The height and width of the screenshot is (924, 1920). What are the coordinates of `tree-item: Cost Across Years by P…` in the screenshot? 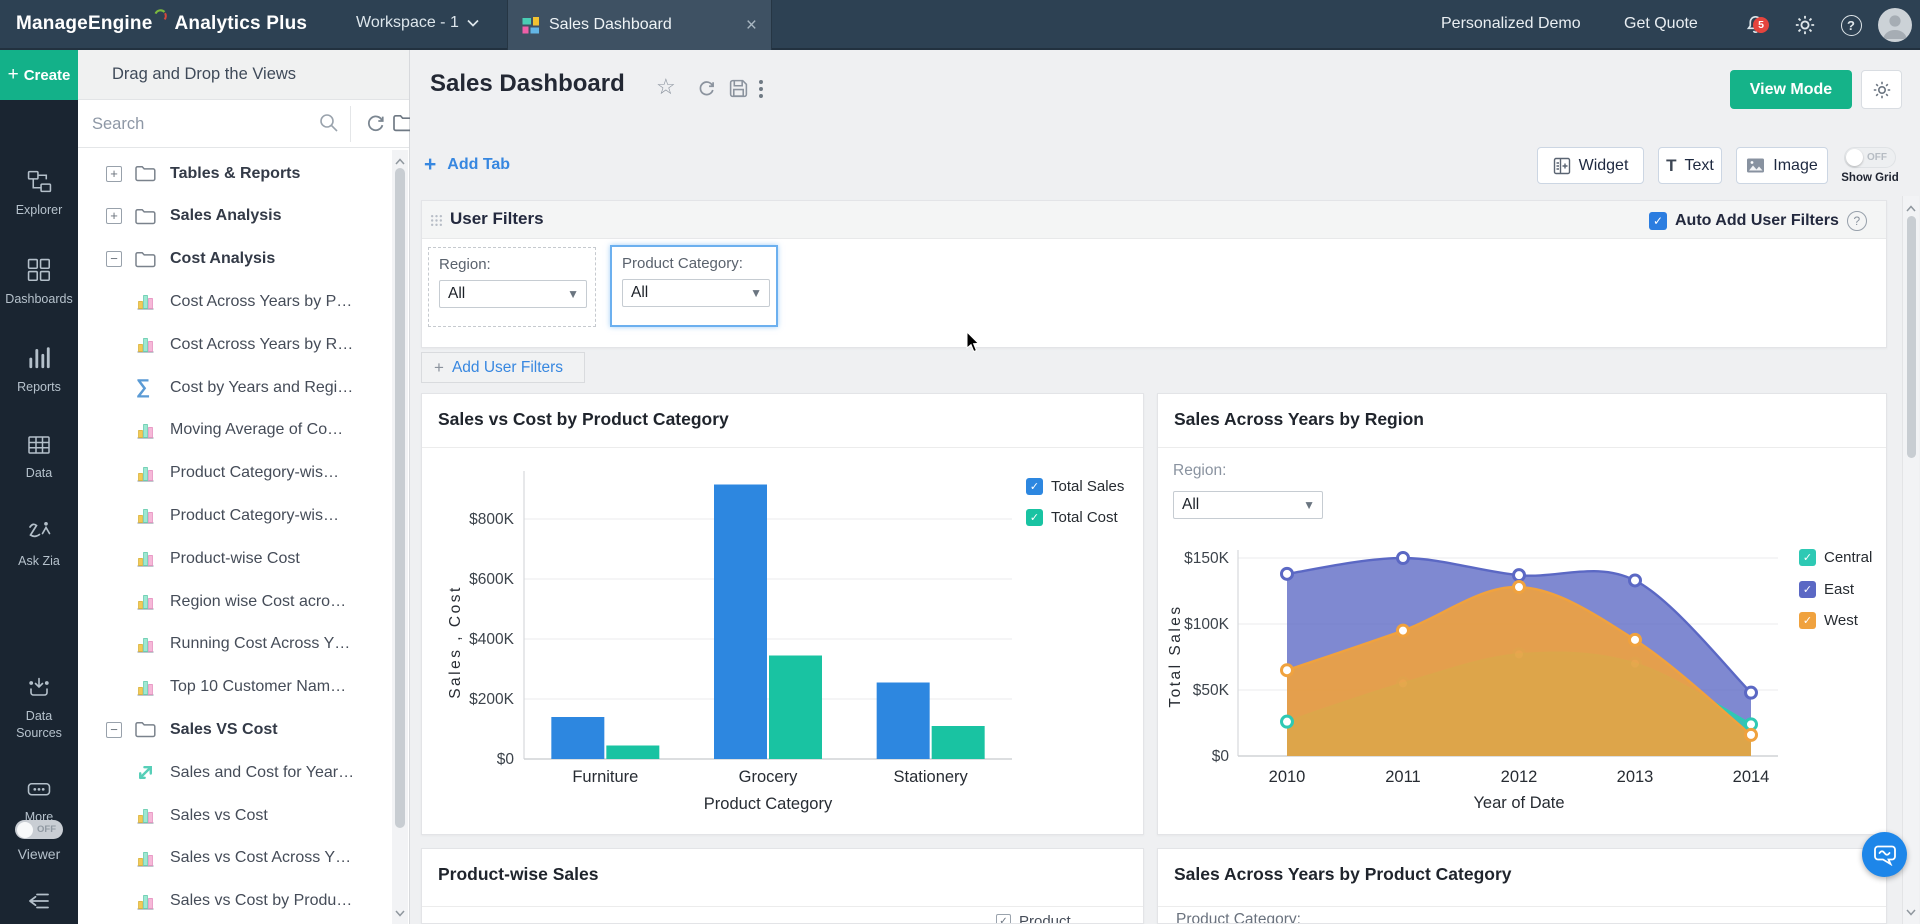 It's located at (235, 301).